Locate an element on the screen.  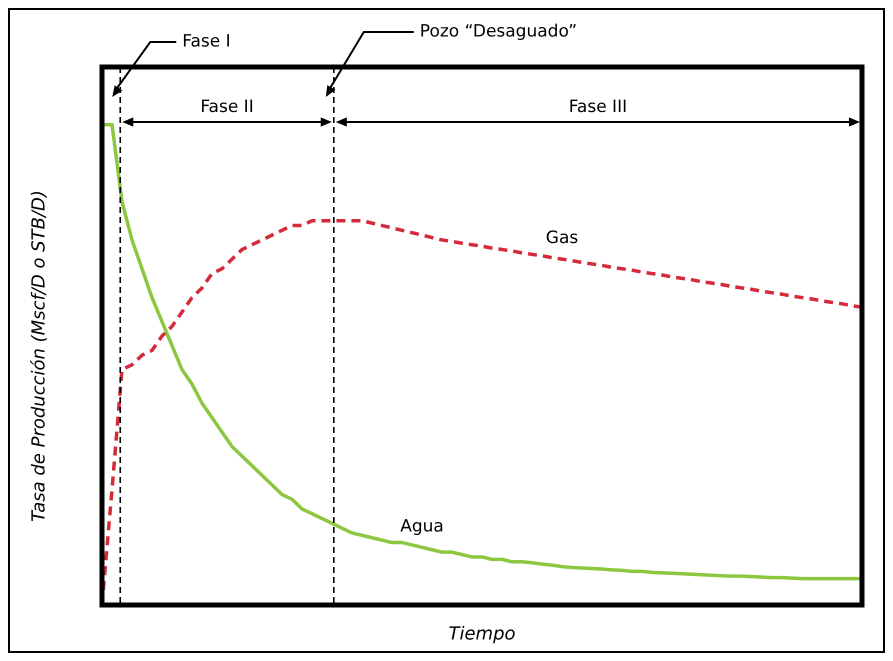
series-label: Gas is located at coordinates (562, 238).